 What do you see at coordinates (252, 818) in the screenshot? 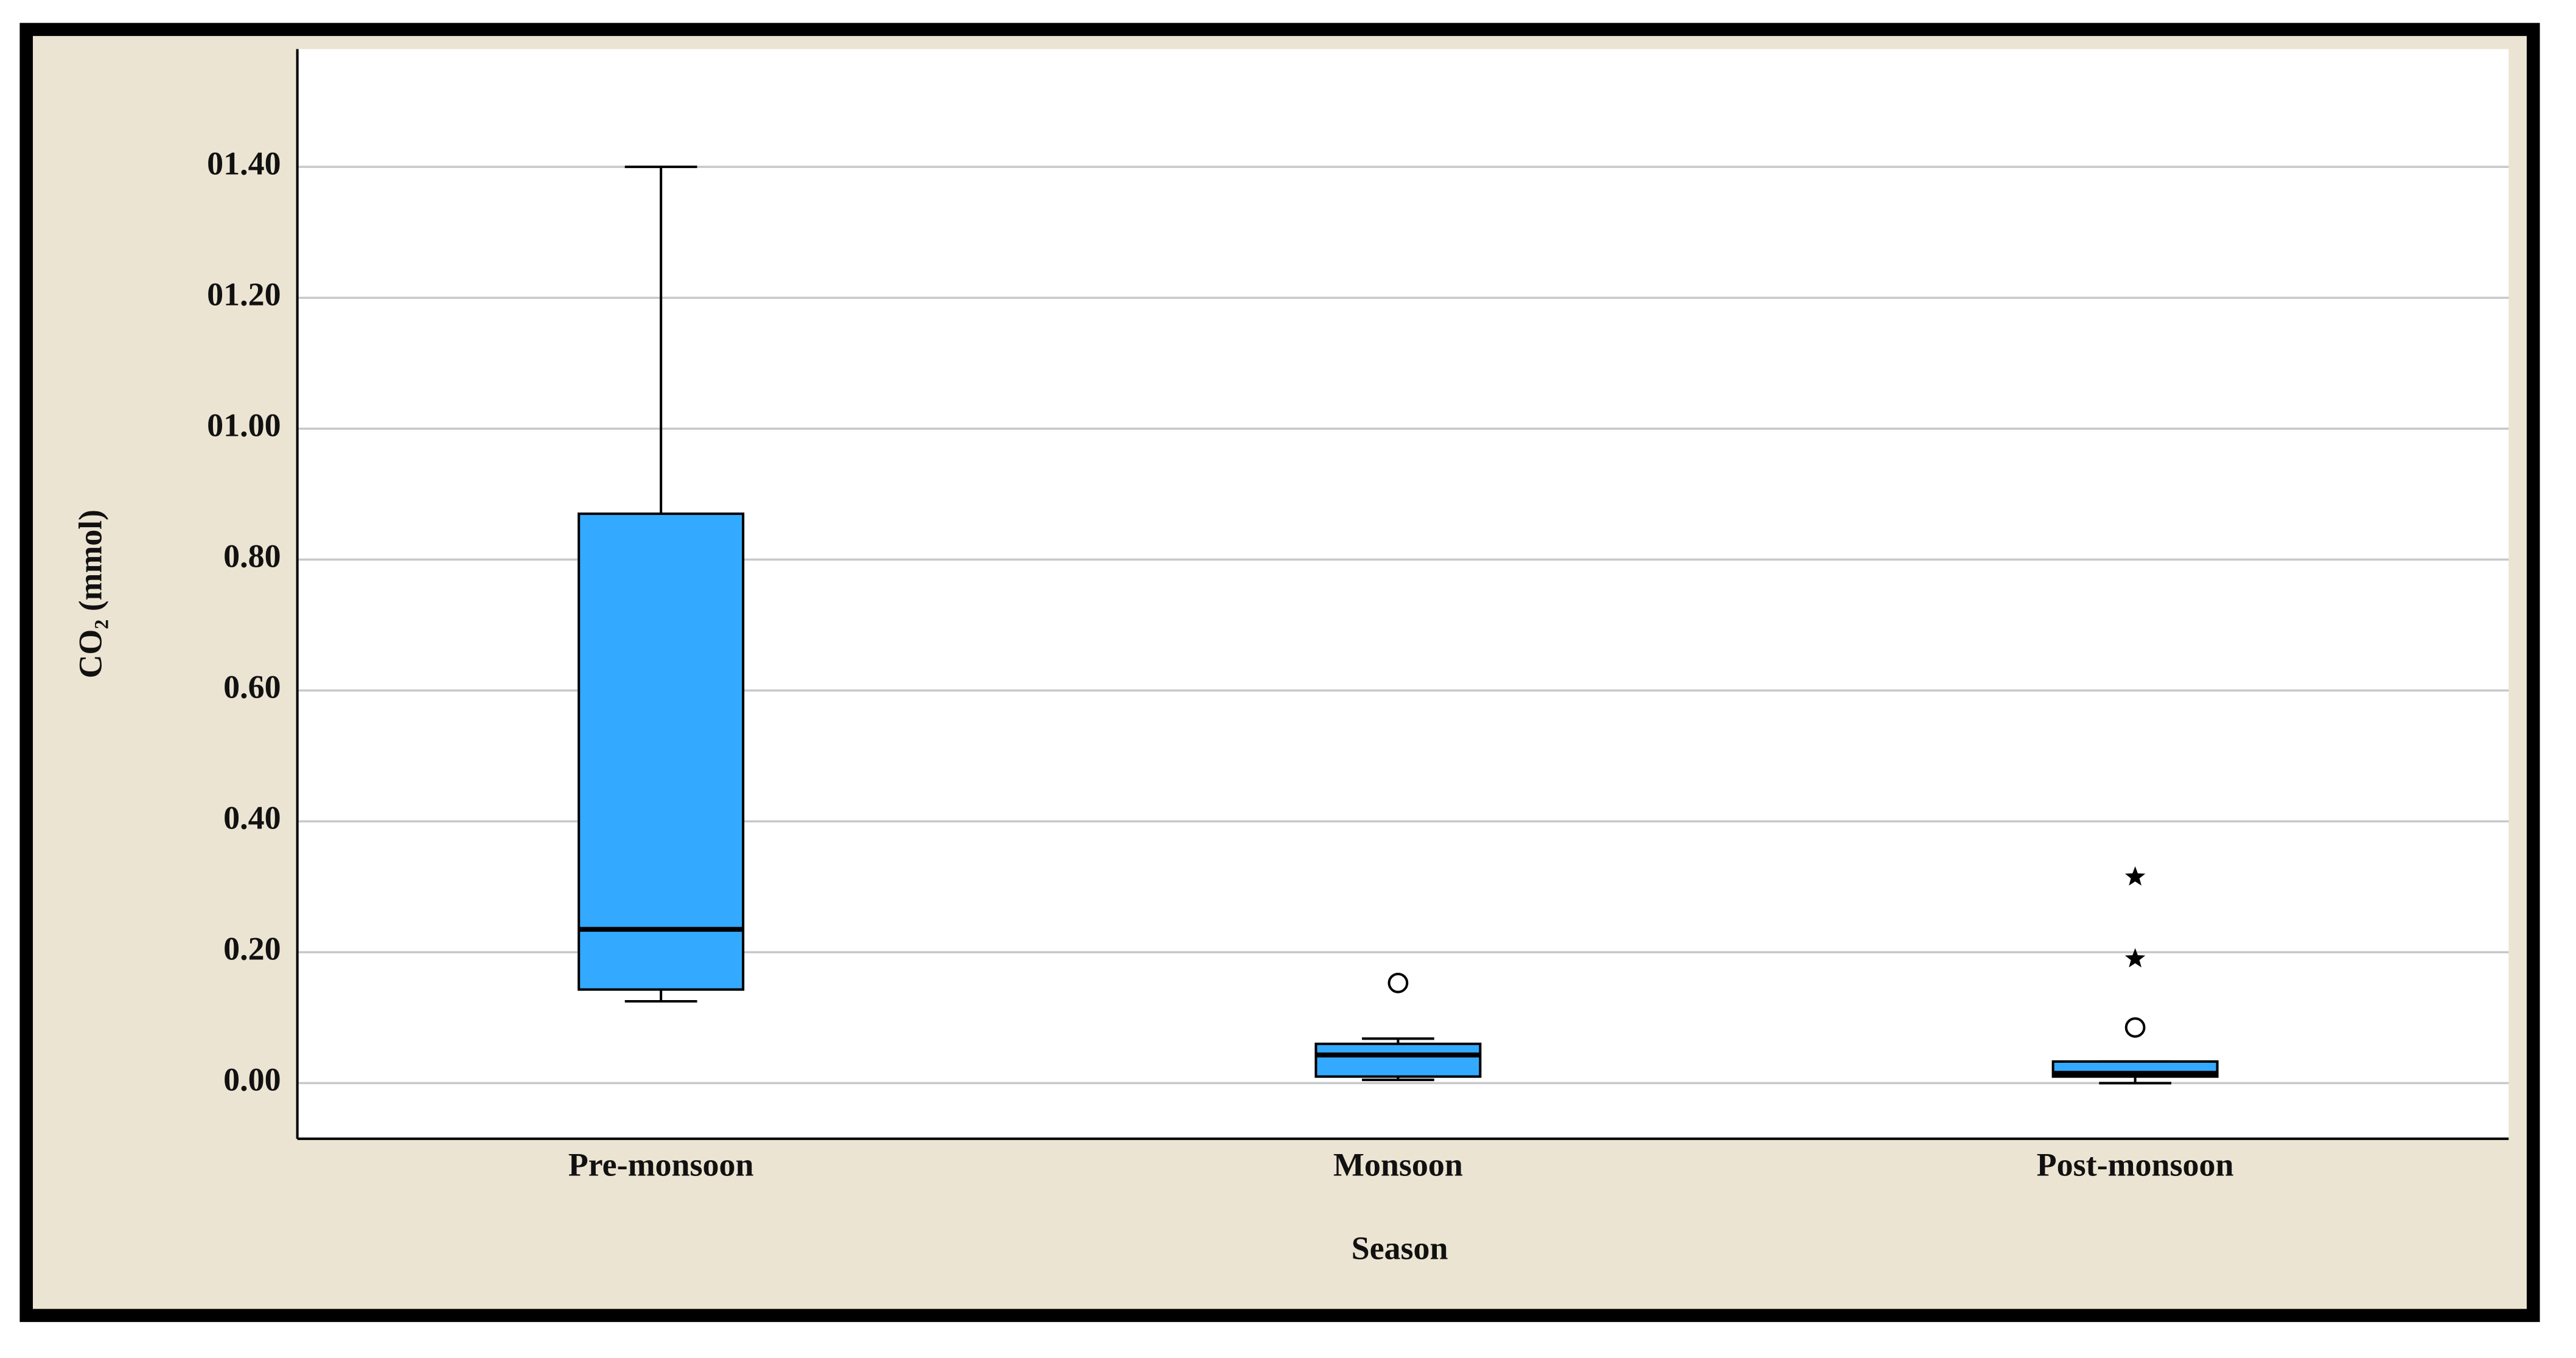
I see `y-tick-label: 0.40` at bounding box center [252, 818].